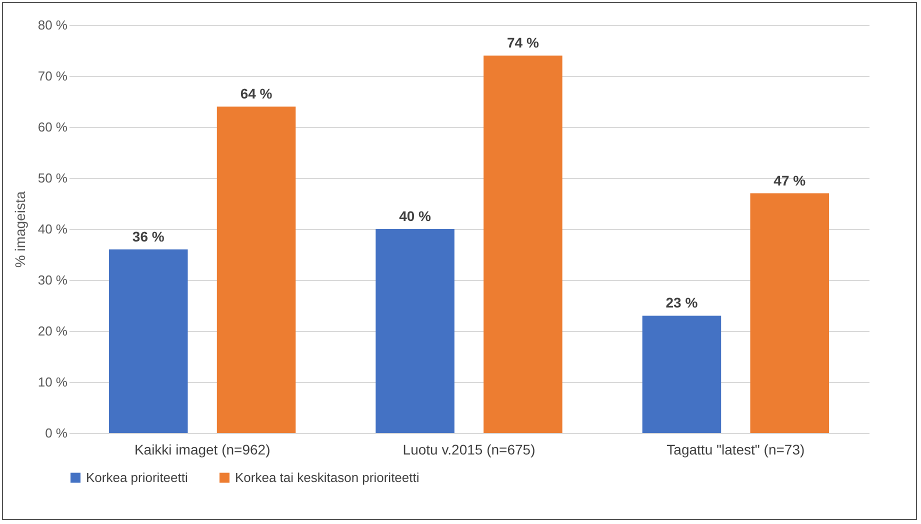 This screenshot has height=524, width=921. Describe the element at coordinates (53, 127) in the screenshot. I see `y-tick-label: 60 %` at that location.